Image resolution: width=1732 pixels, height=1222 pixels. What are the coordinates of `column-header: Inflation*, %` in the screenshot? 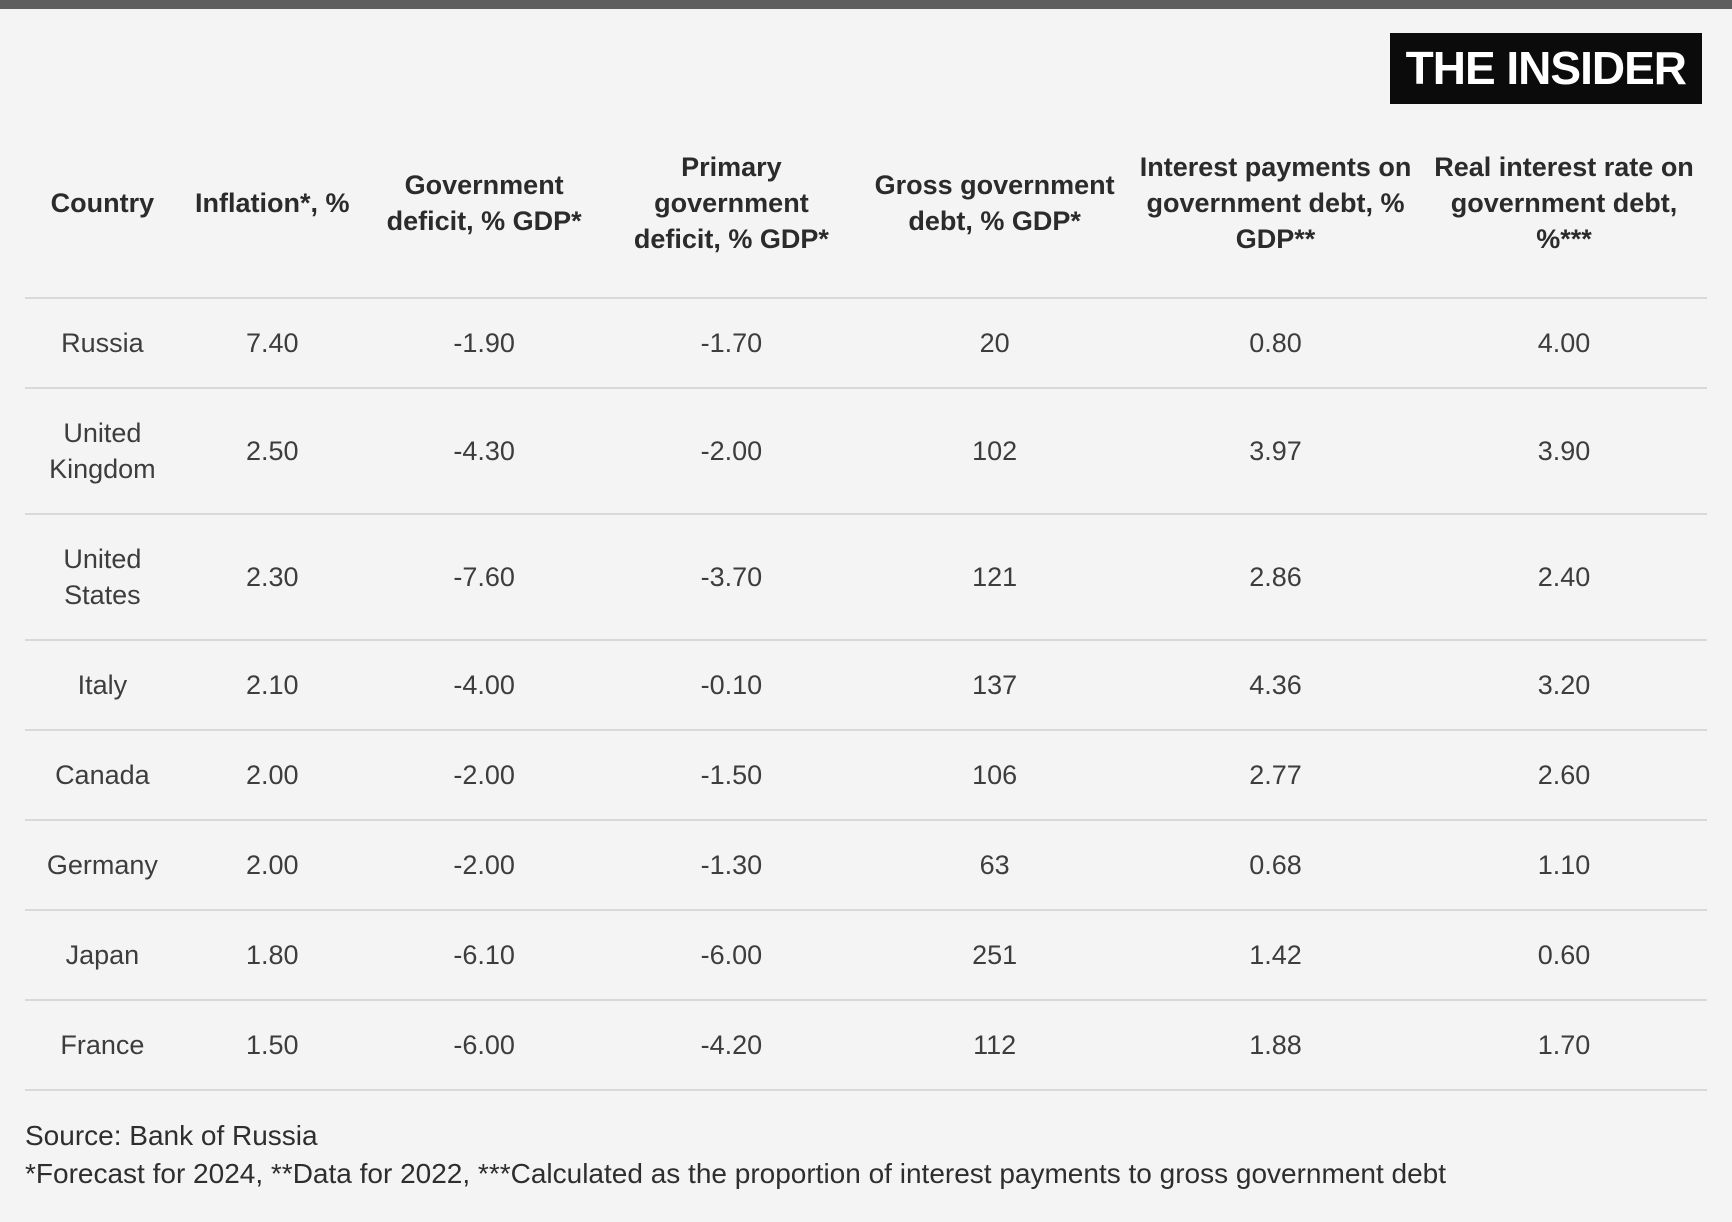 It's located at (272, 224).